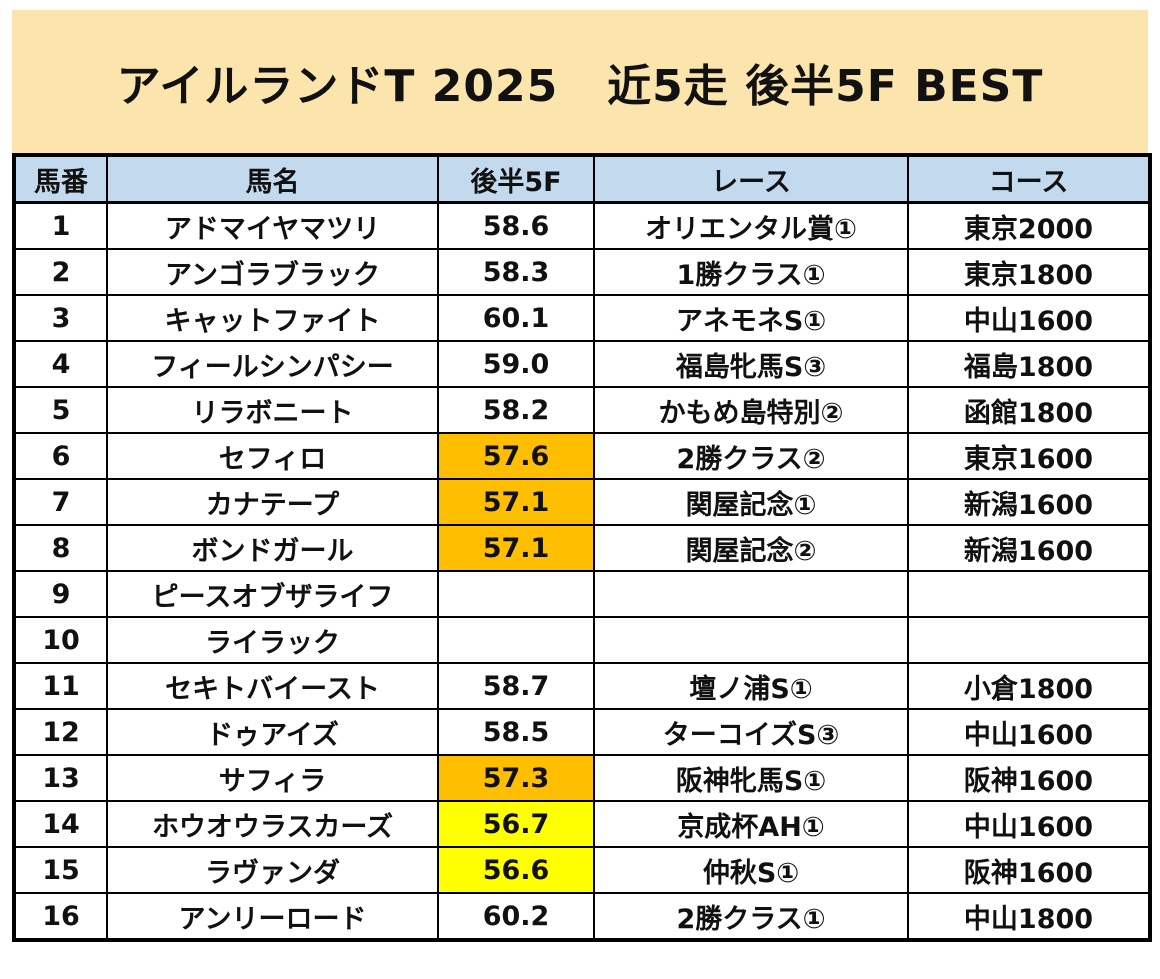  I want to click on horse-name-cell: セフィロ, so click(272, 456).